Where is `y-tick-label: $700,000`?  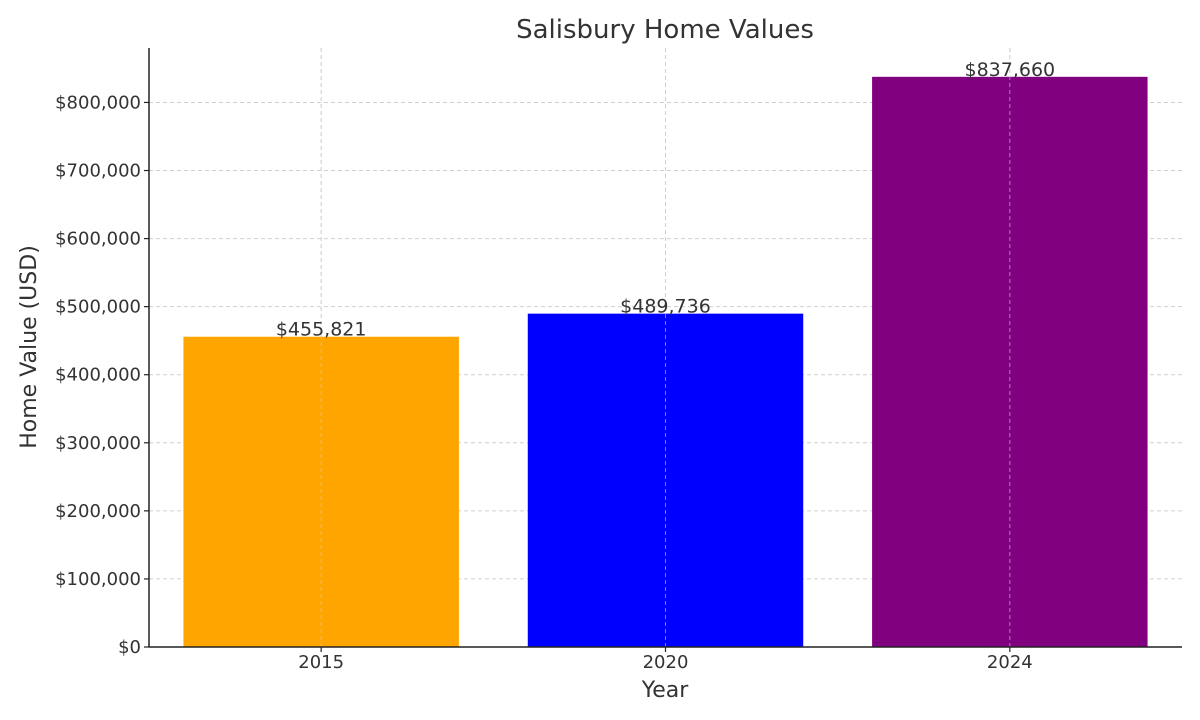 y-tick-label: $700,000 is located at coordinates (98, 171).